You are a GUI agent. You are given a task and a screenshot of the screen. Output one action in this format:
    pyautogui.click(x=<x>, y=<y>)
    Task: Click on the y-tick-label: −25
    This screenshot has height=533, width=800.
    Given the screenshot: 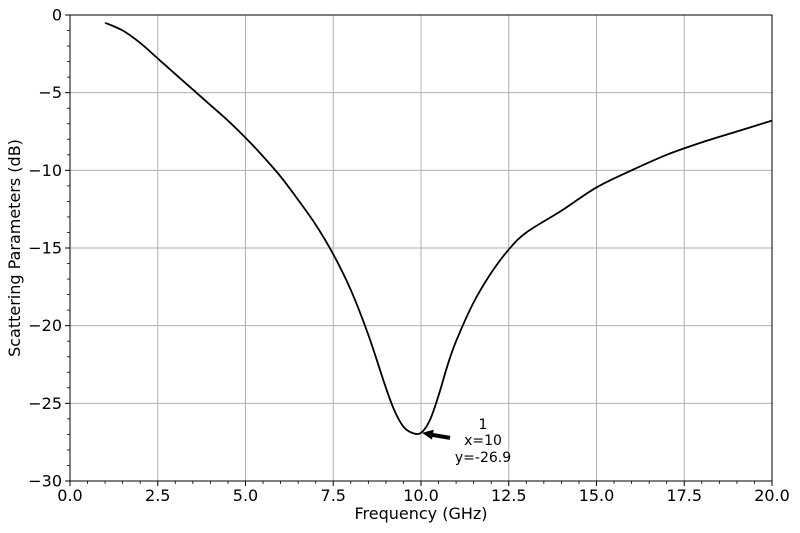 What is the action you would take?
    pyautogui.click(x=45, y=403)
    